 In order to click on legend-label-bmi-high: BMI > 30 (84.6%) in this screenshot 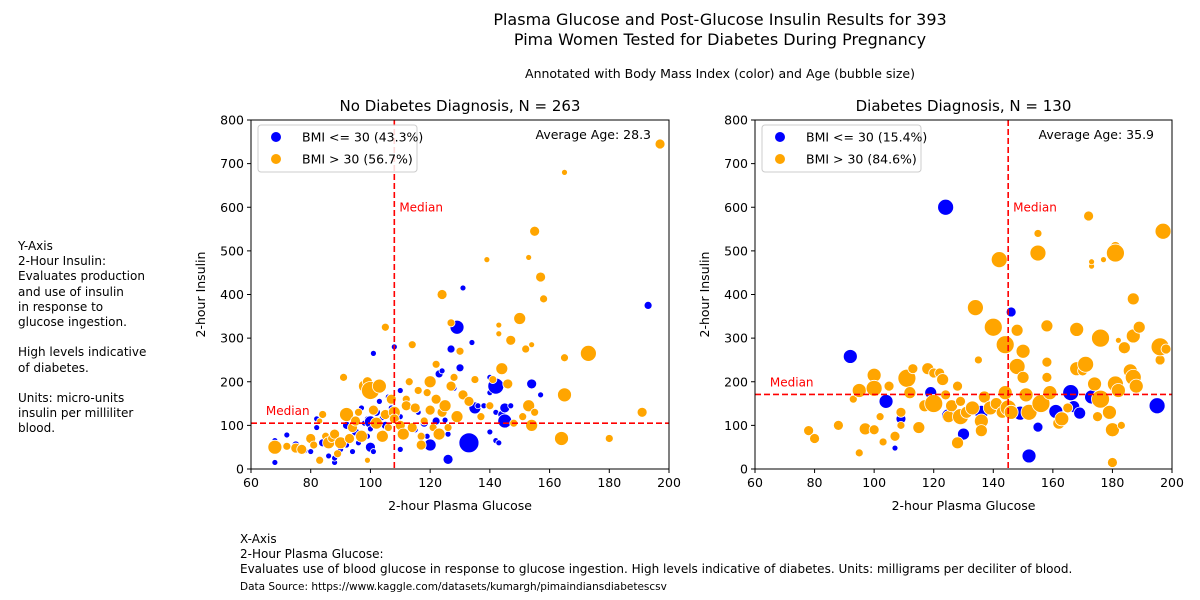, I will do `click(861, 159)`.